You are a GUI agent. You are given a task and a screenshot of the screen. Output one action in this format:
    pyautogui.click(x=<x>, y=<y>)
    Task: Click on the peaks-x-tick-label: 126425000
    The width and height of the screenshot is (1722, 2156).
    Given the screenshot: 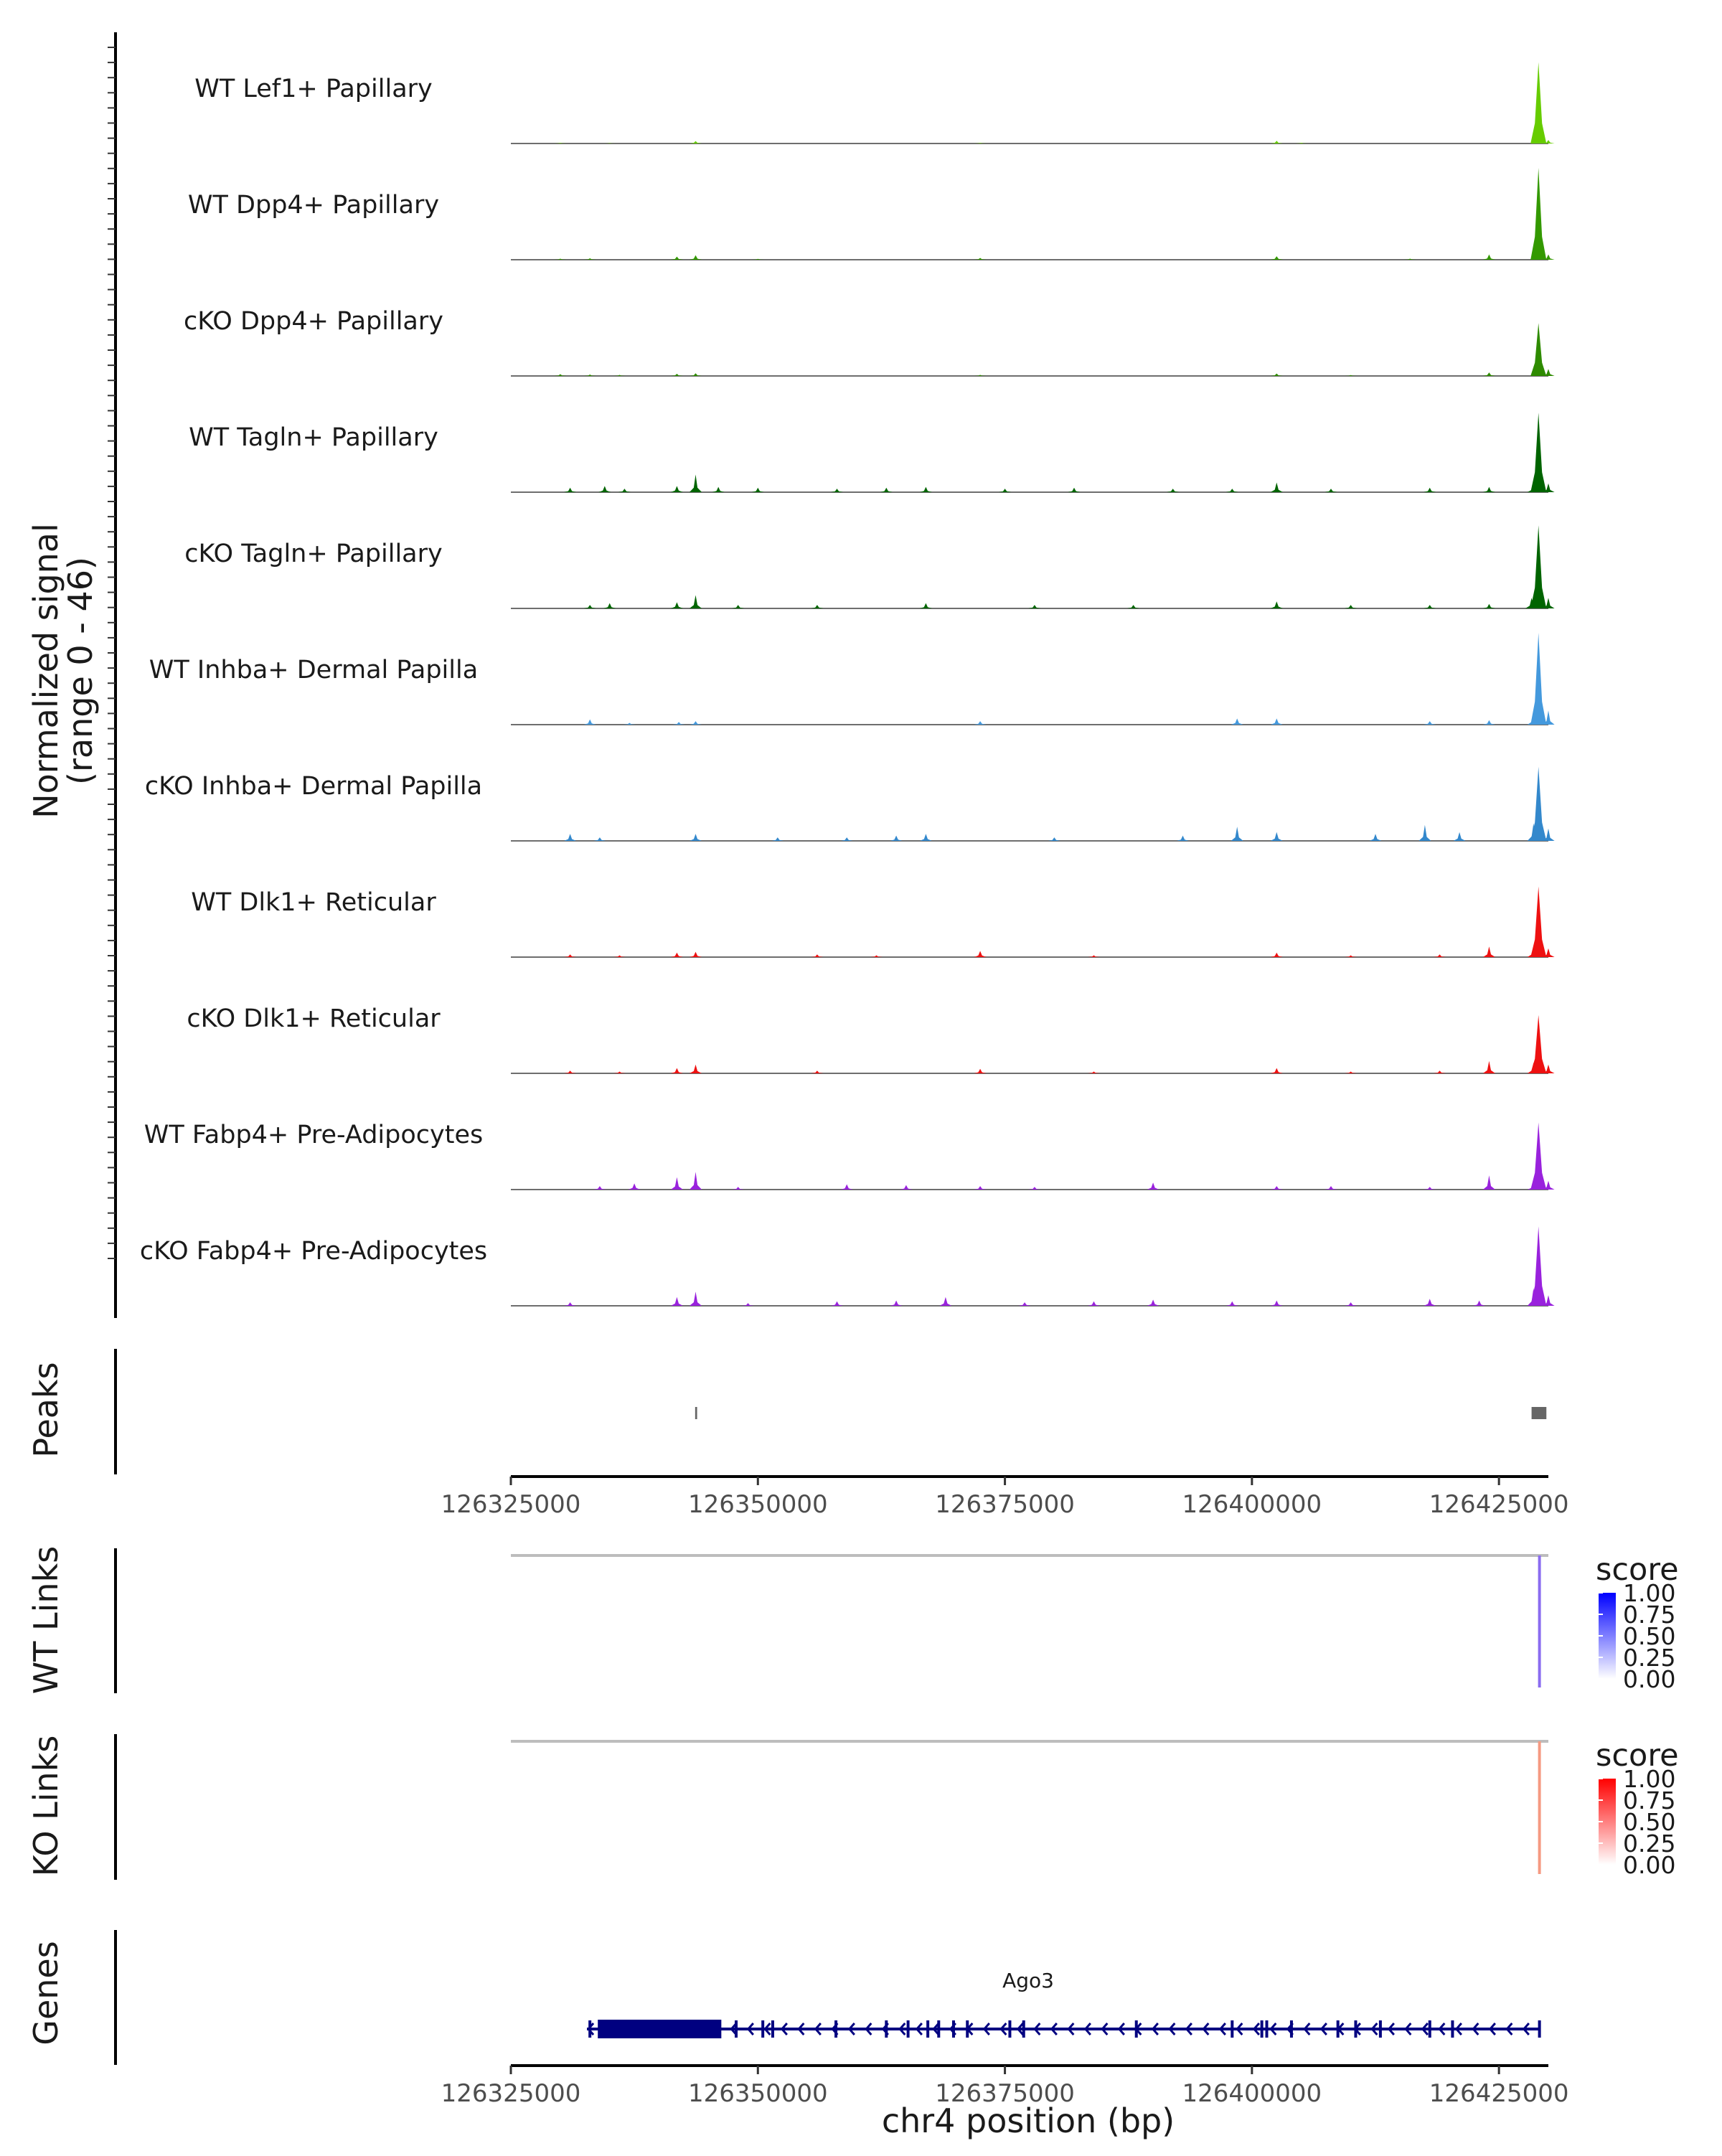 What is the action you would take?
    pyautogui.click(x=1499, y=1504)
    